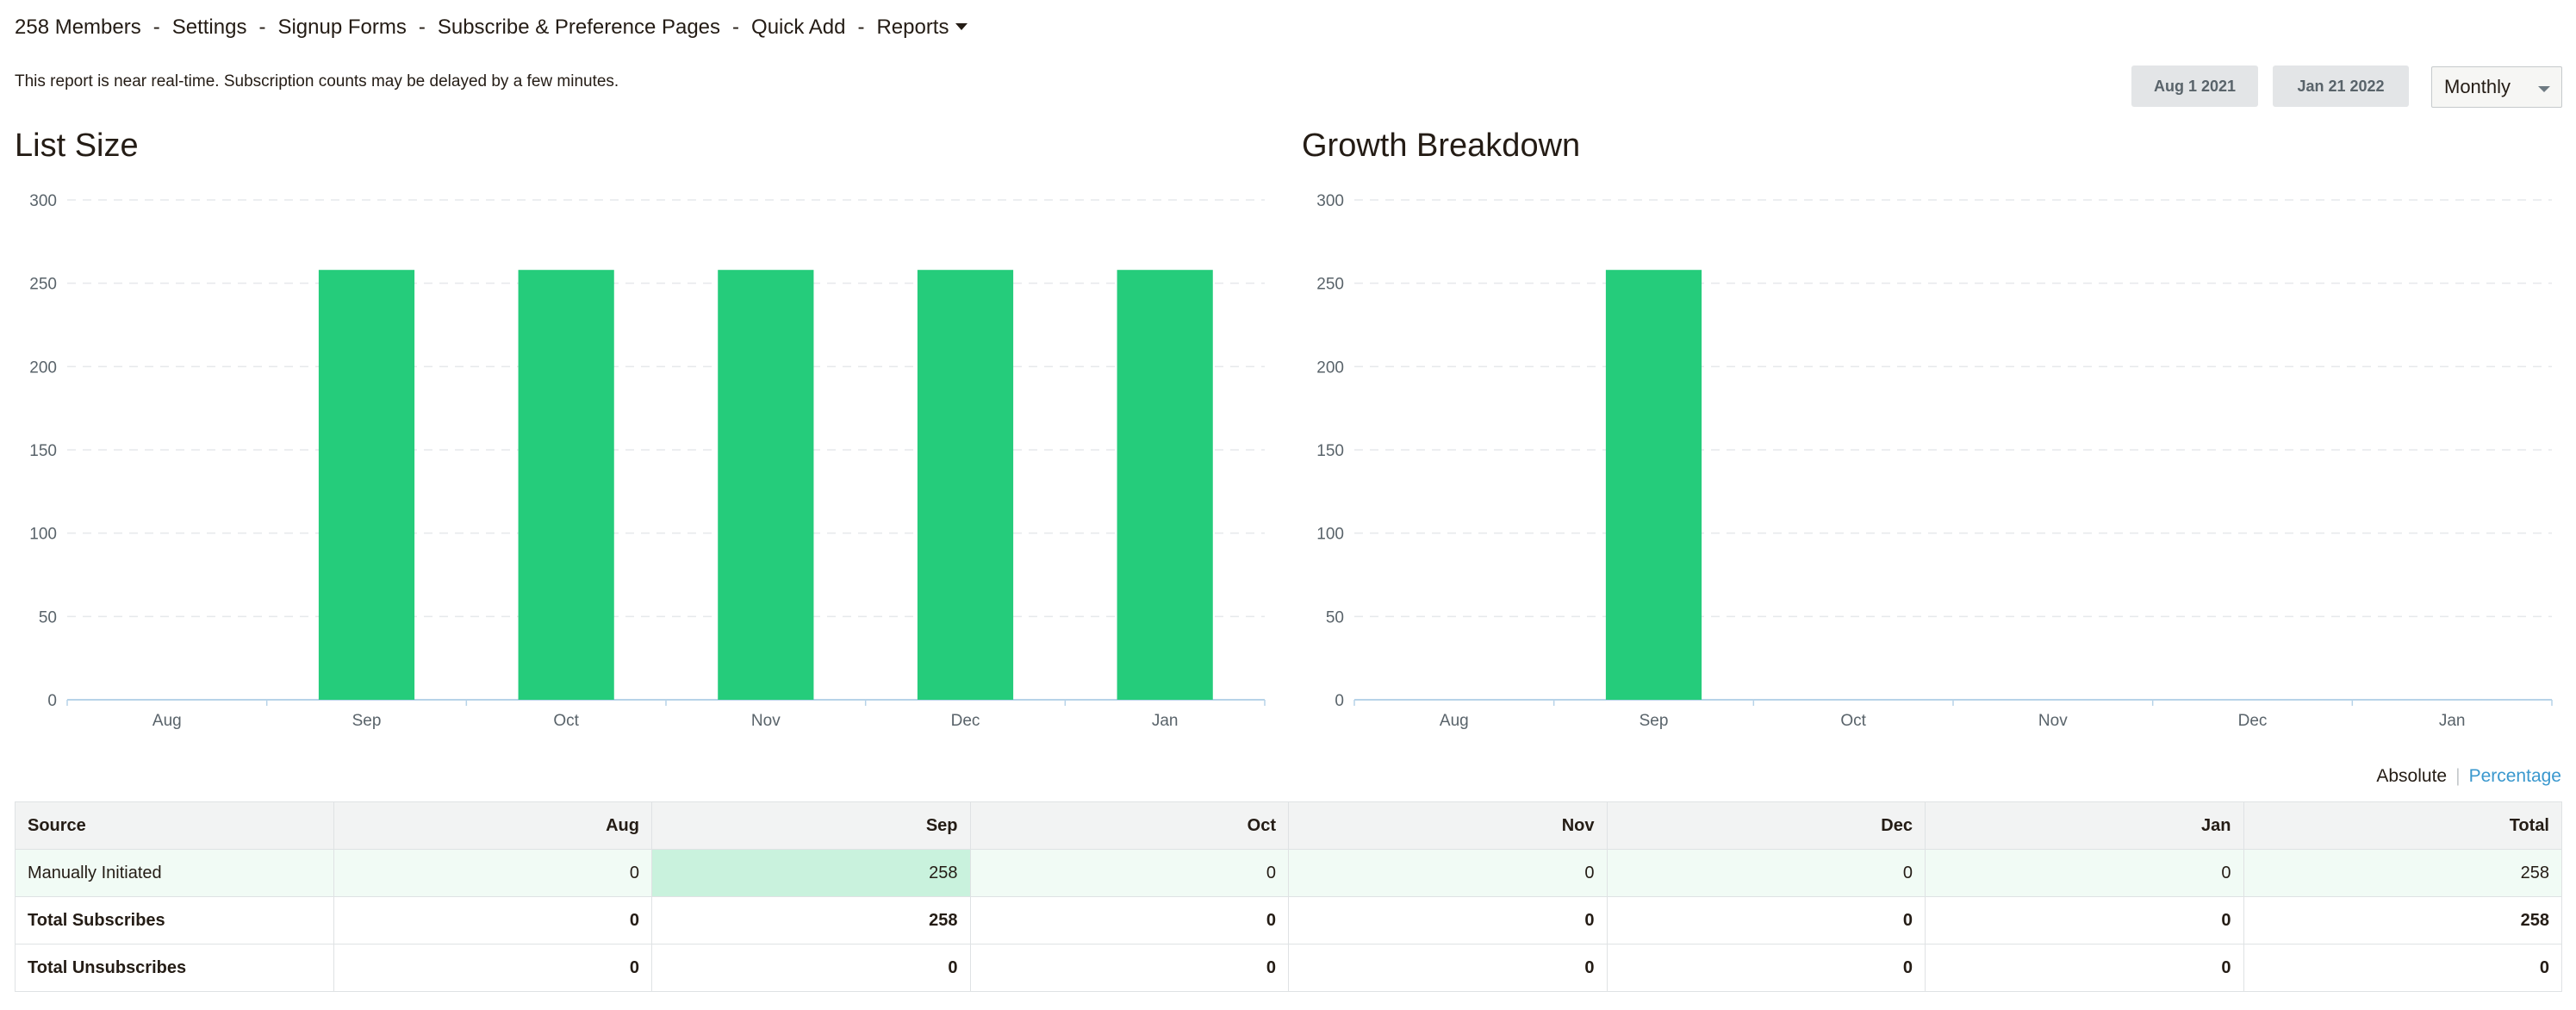 The image size is (2576, 1010). I want to click on nav-members-link: 258 Members, so click(78, 27).